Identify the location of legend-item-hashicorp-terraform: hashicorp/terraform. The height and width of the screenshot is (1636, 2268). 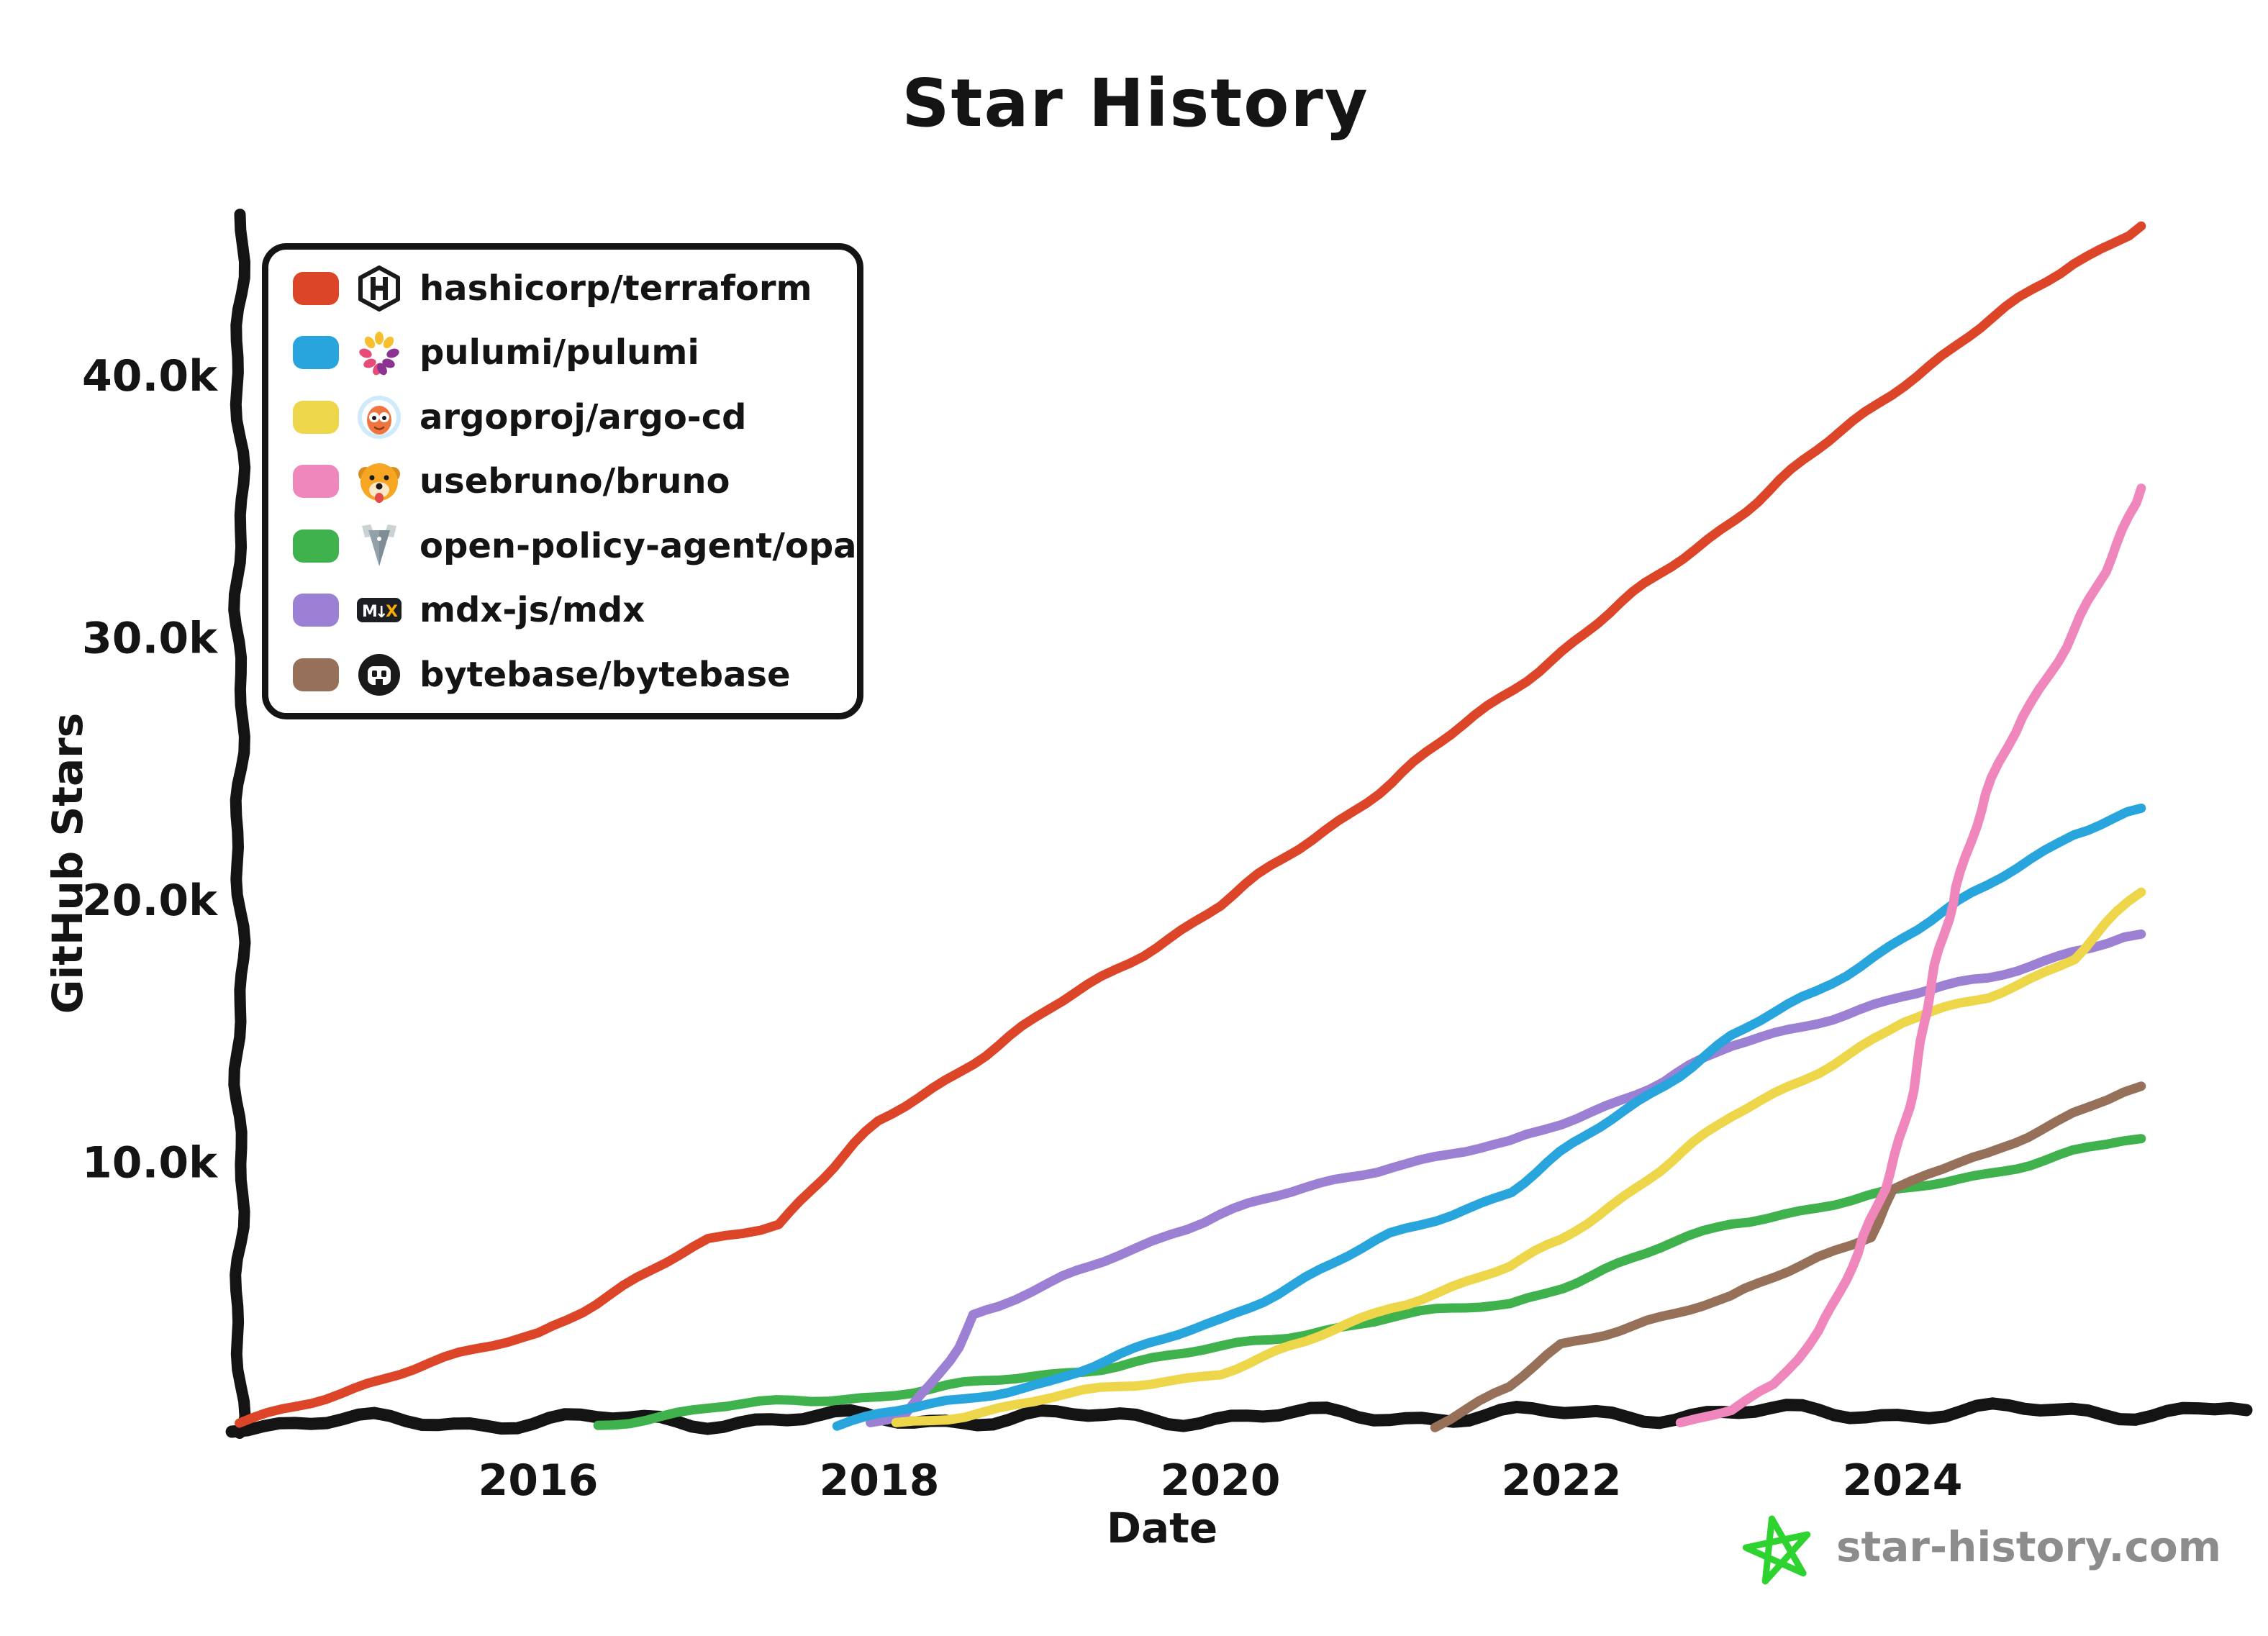
(575, 289).